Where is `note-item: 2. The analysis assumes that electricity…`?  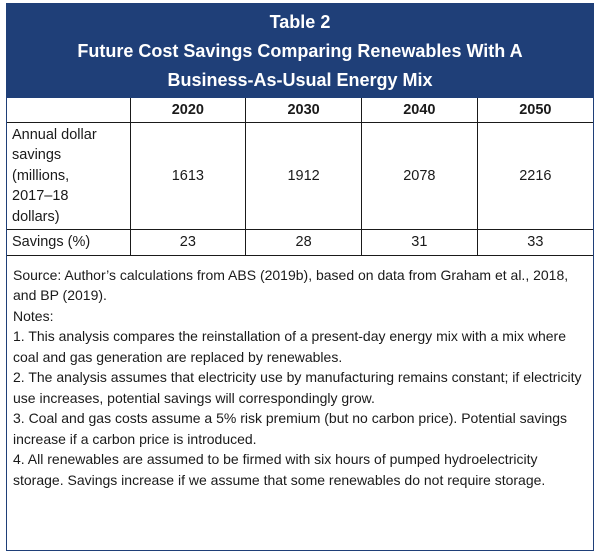
note-item: 2. The analysis assumes that electricity… is located at coordinates (297, 387).